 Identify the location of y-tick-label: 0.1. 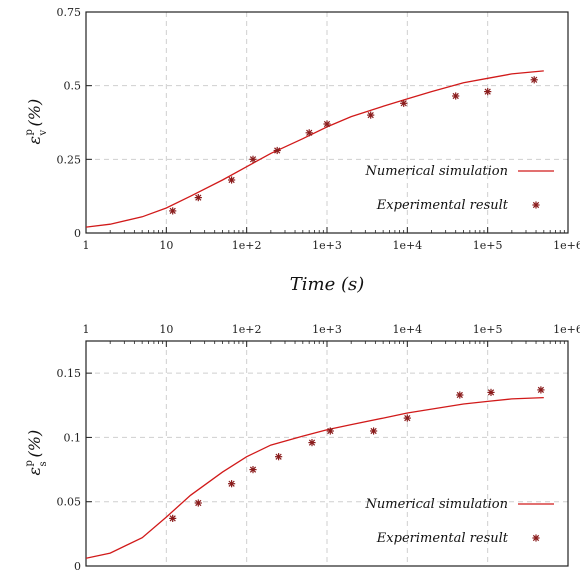
(73, 437).